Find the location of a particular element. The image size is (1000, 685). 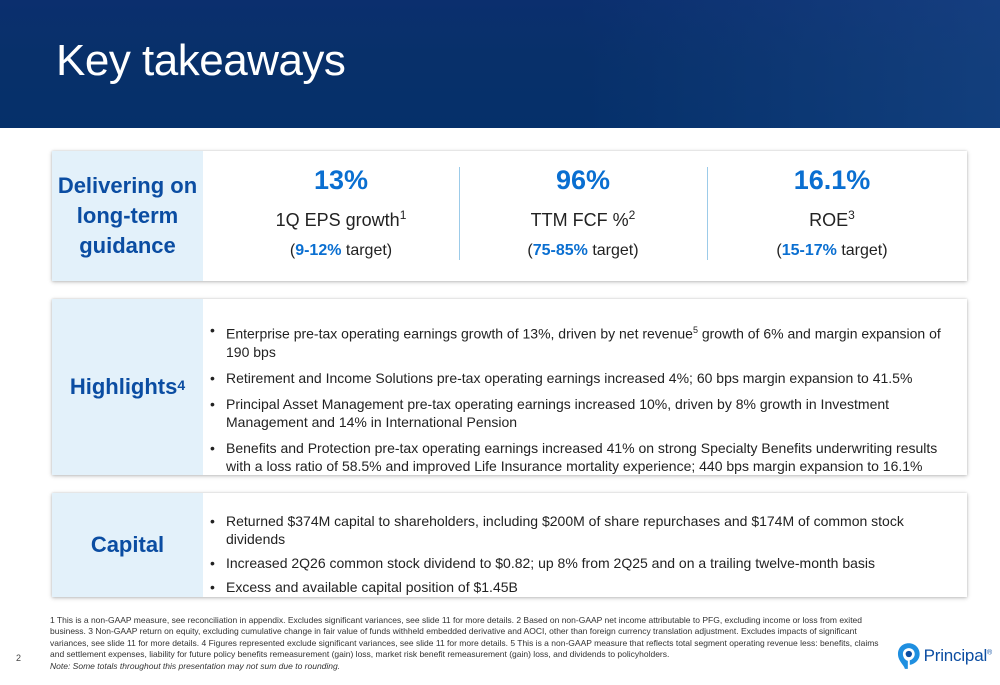

highlights-label: Highlights4 is located at coordinates (127, 386).